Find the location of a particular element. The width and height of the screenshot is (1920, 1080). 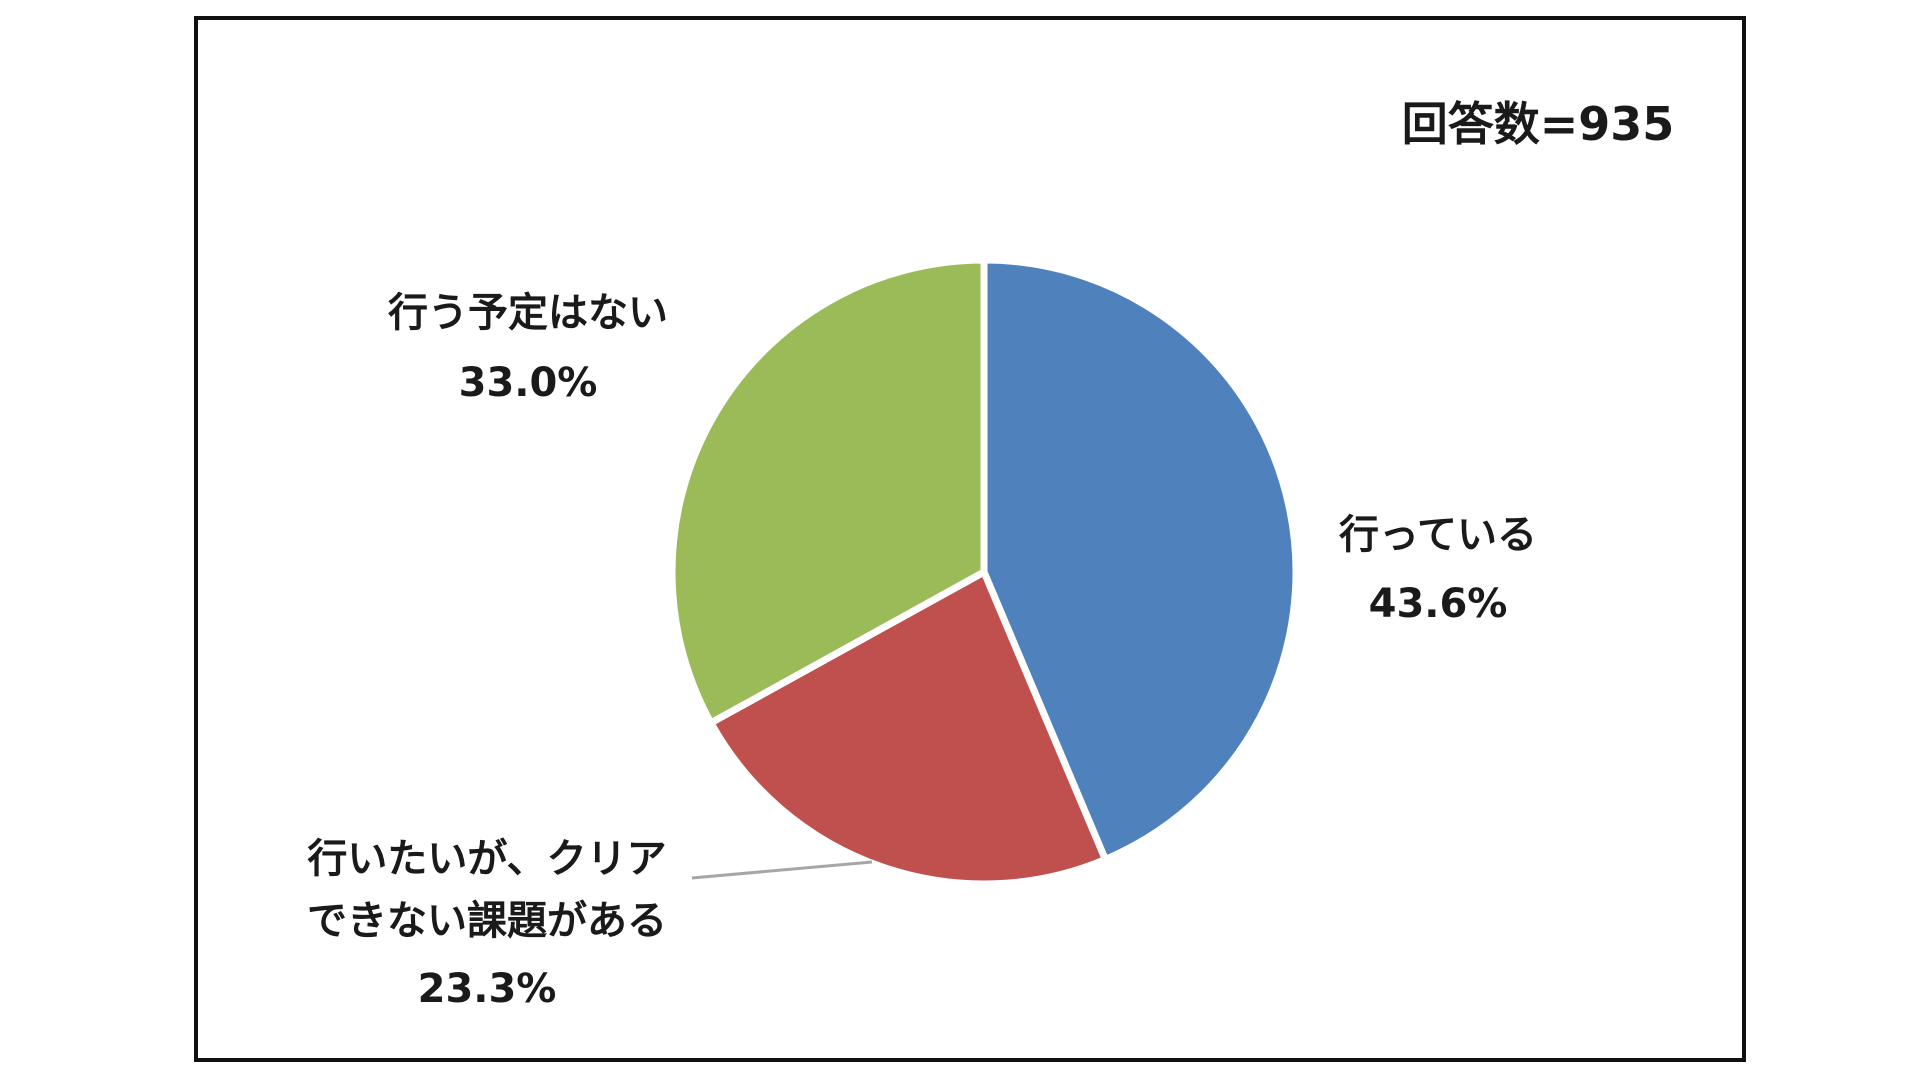

slice-label-want-line2: できない課題がある is located at coordinates (487, 921).